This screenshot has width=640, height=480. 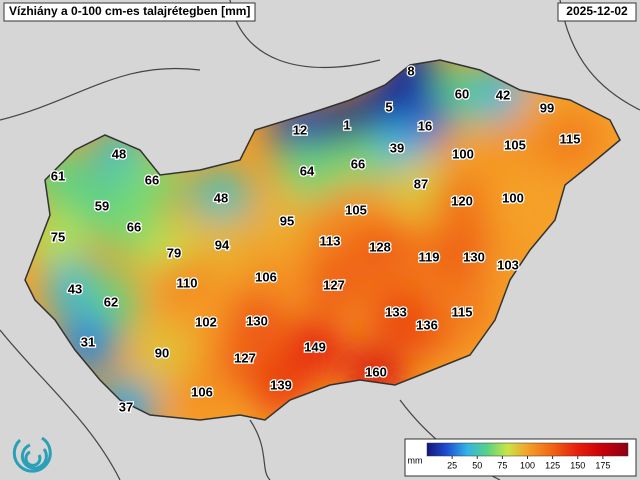 What do you see at coordinates (388, 106) in the screenshot?
I see `station-value: 5` at bounding box center [388, 106].